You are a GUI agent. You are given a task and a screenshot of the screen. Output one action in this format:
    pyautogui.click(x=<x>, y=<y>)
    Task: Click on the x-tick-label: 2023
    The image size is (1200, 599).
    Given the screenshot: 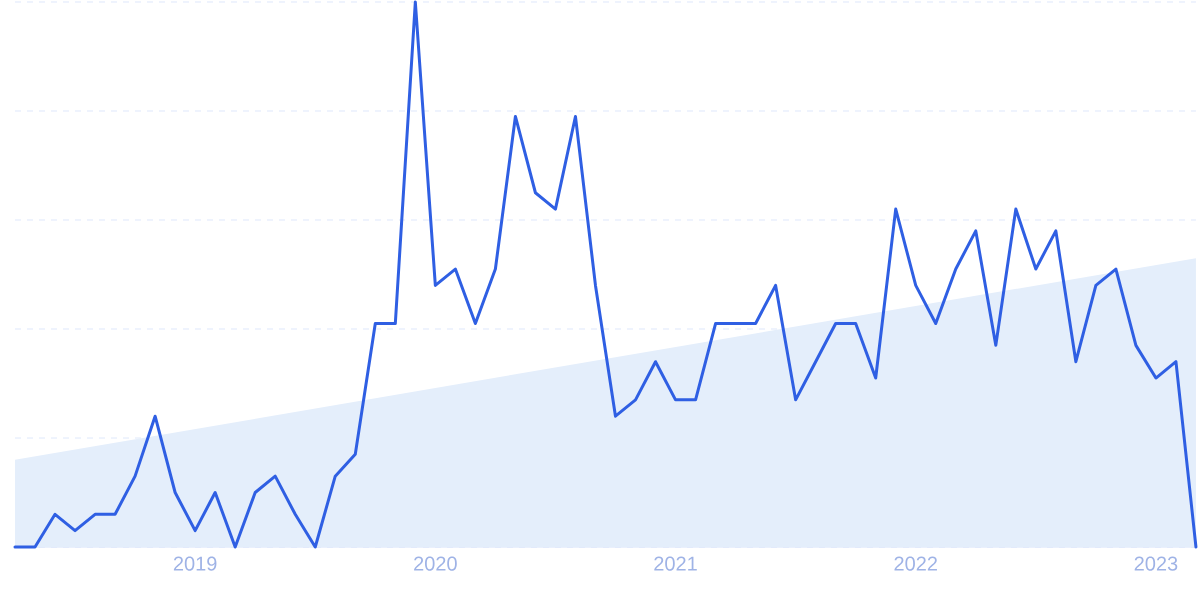 What is the action you would take?
    pyautogui.click(x=1156, y=563)
    